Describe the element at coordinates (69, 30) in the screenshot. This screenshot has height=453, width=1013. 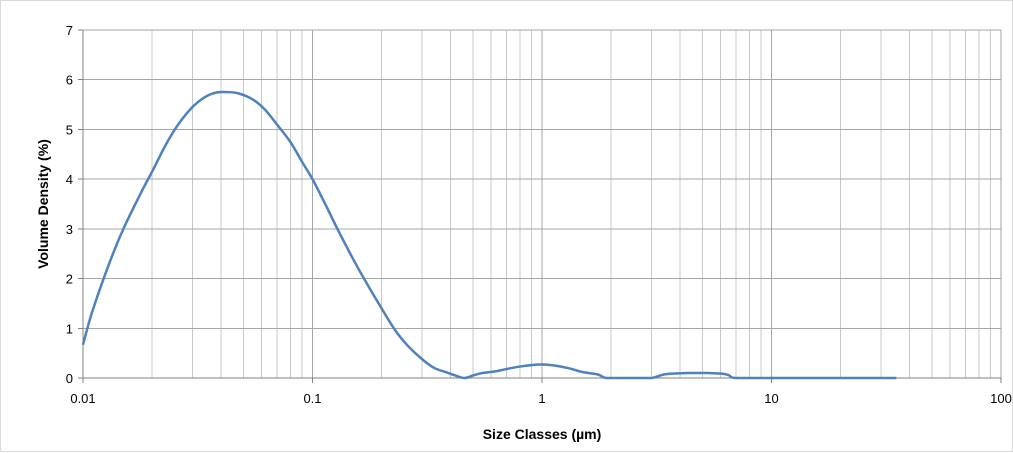
I see `y-tick-label: 7` at that location.